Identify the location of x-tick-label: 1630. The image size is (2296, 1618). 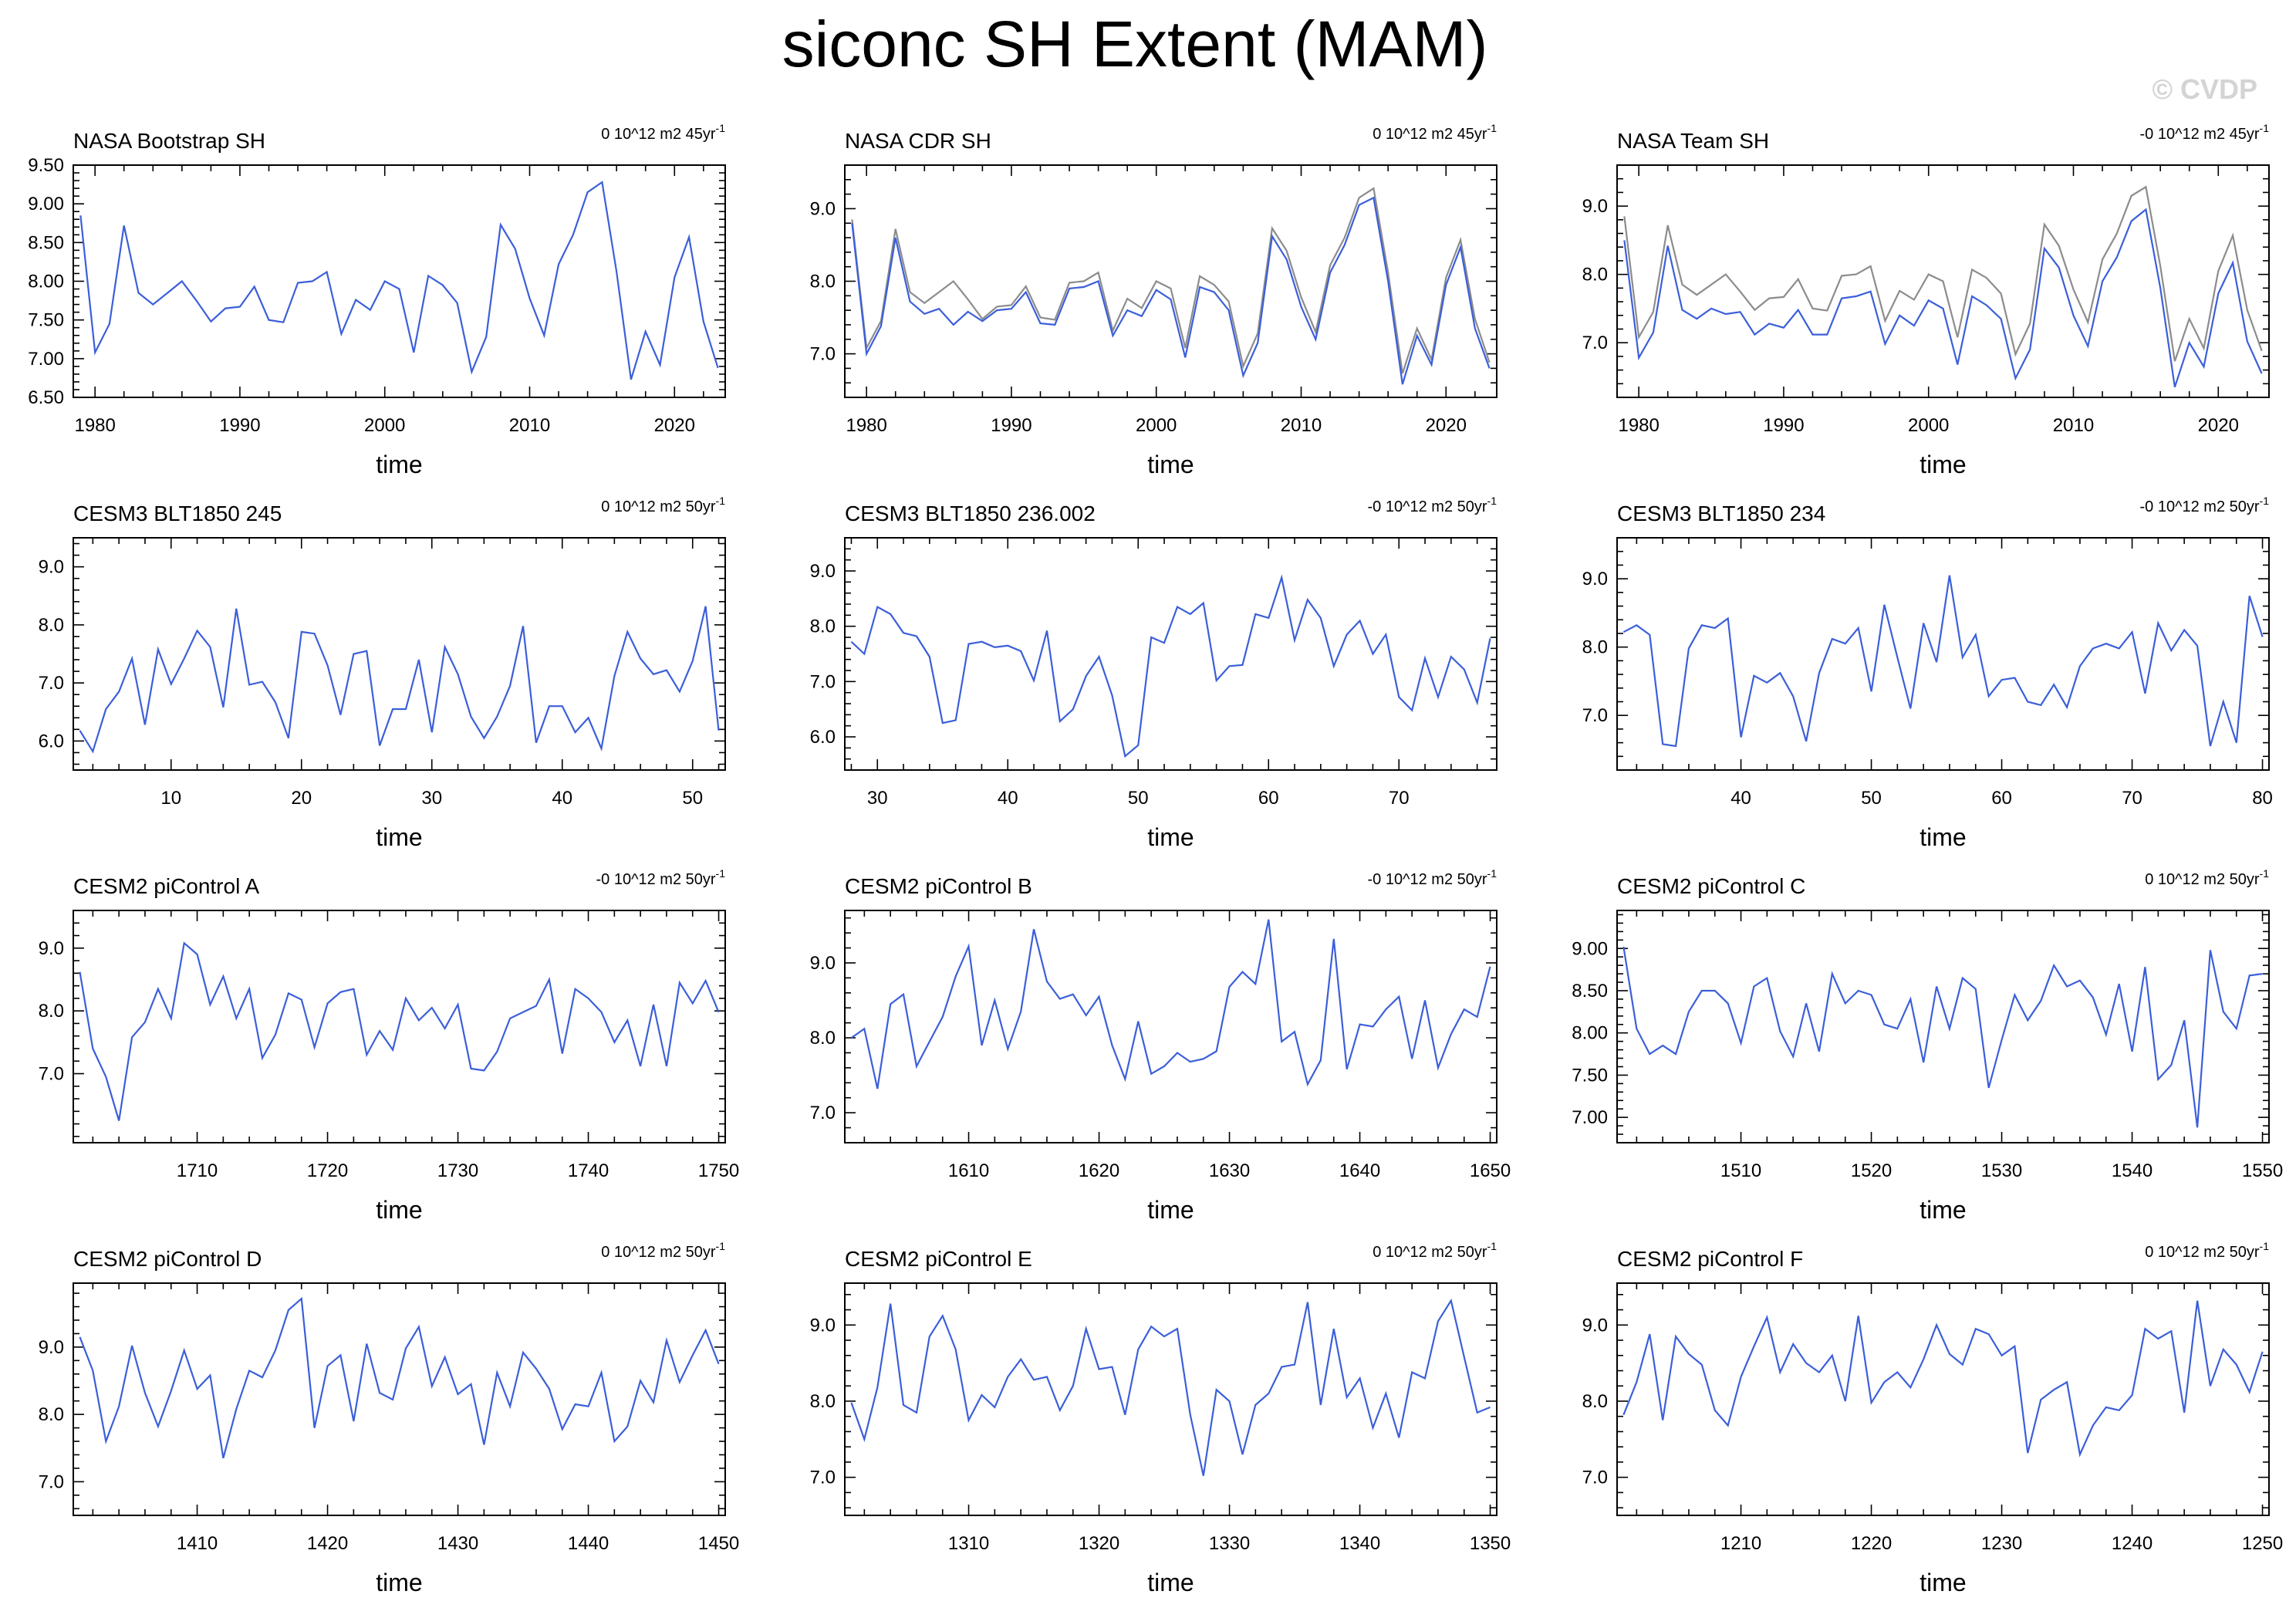
(1229, 1170).